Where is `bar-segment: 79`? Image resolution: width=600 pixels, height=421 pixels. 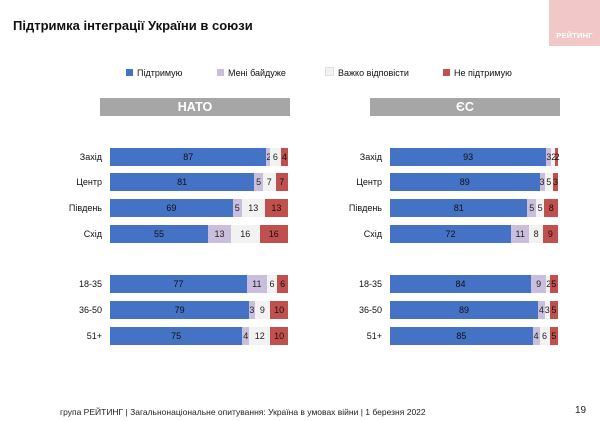
bar-segment: 79 is located at coordinates (180, 310).